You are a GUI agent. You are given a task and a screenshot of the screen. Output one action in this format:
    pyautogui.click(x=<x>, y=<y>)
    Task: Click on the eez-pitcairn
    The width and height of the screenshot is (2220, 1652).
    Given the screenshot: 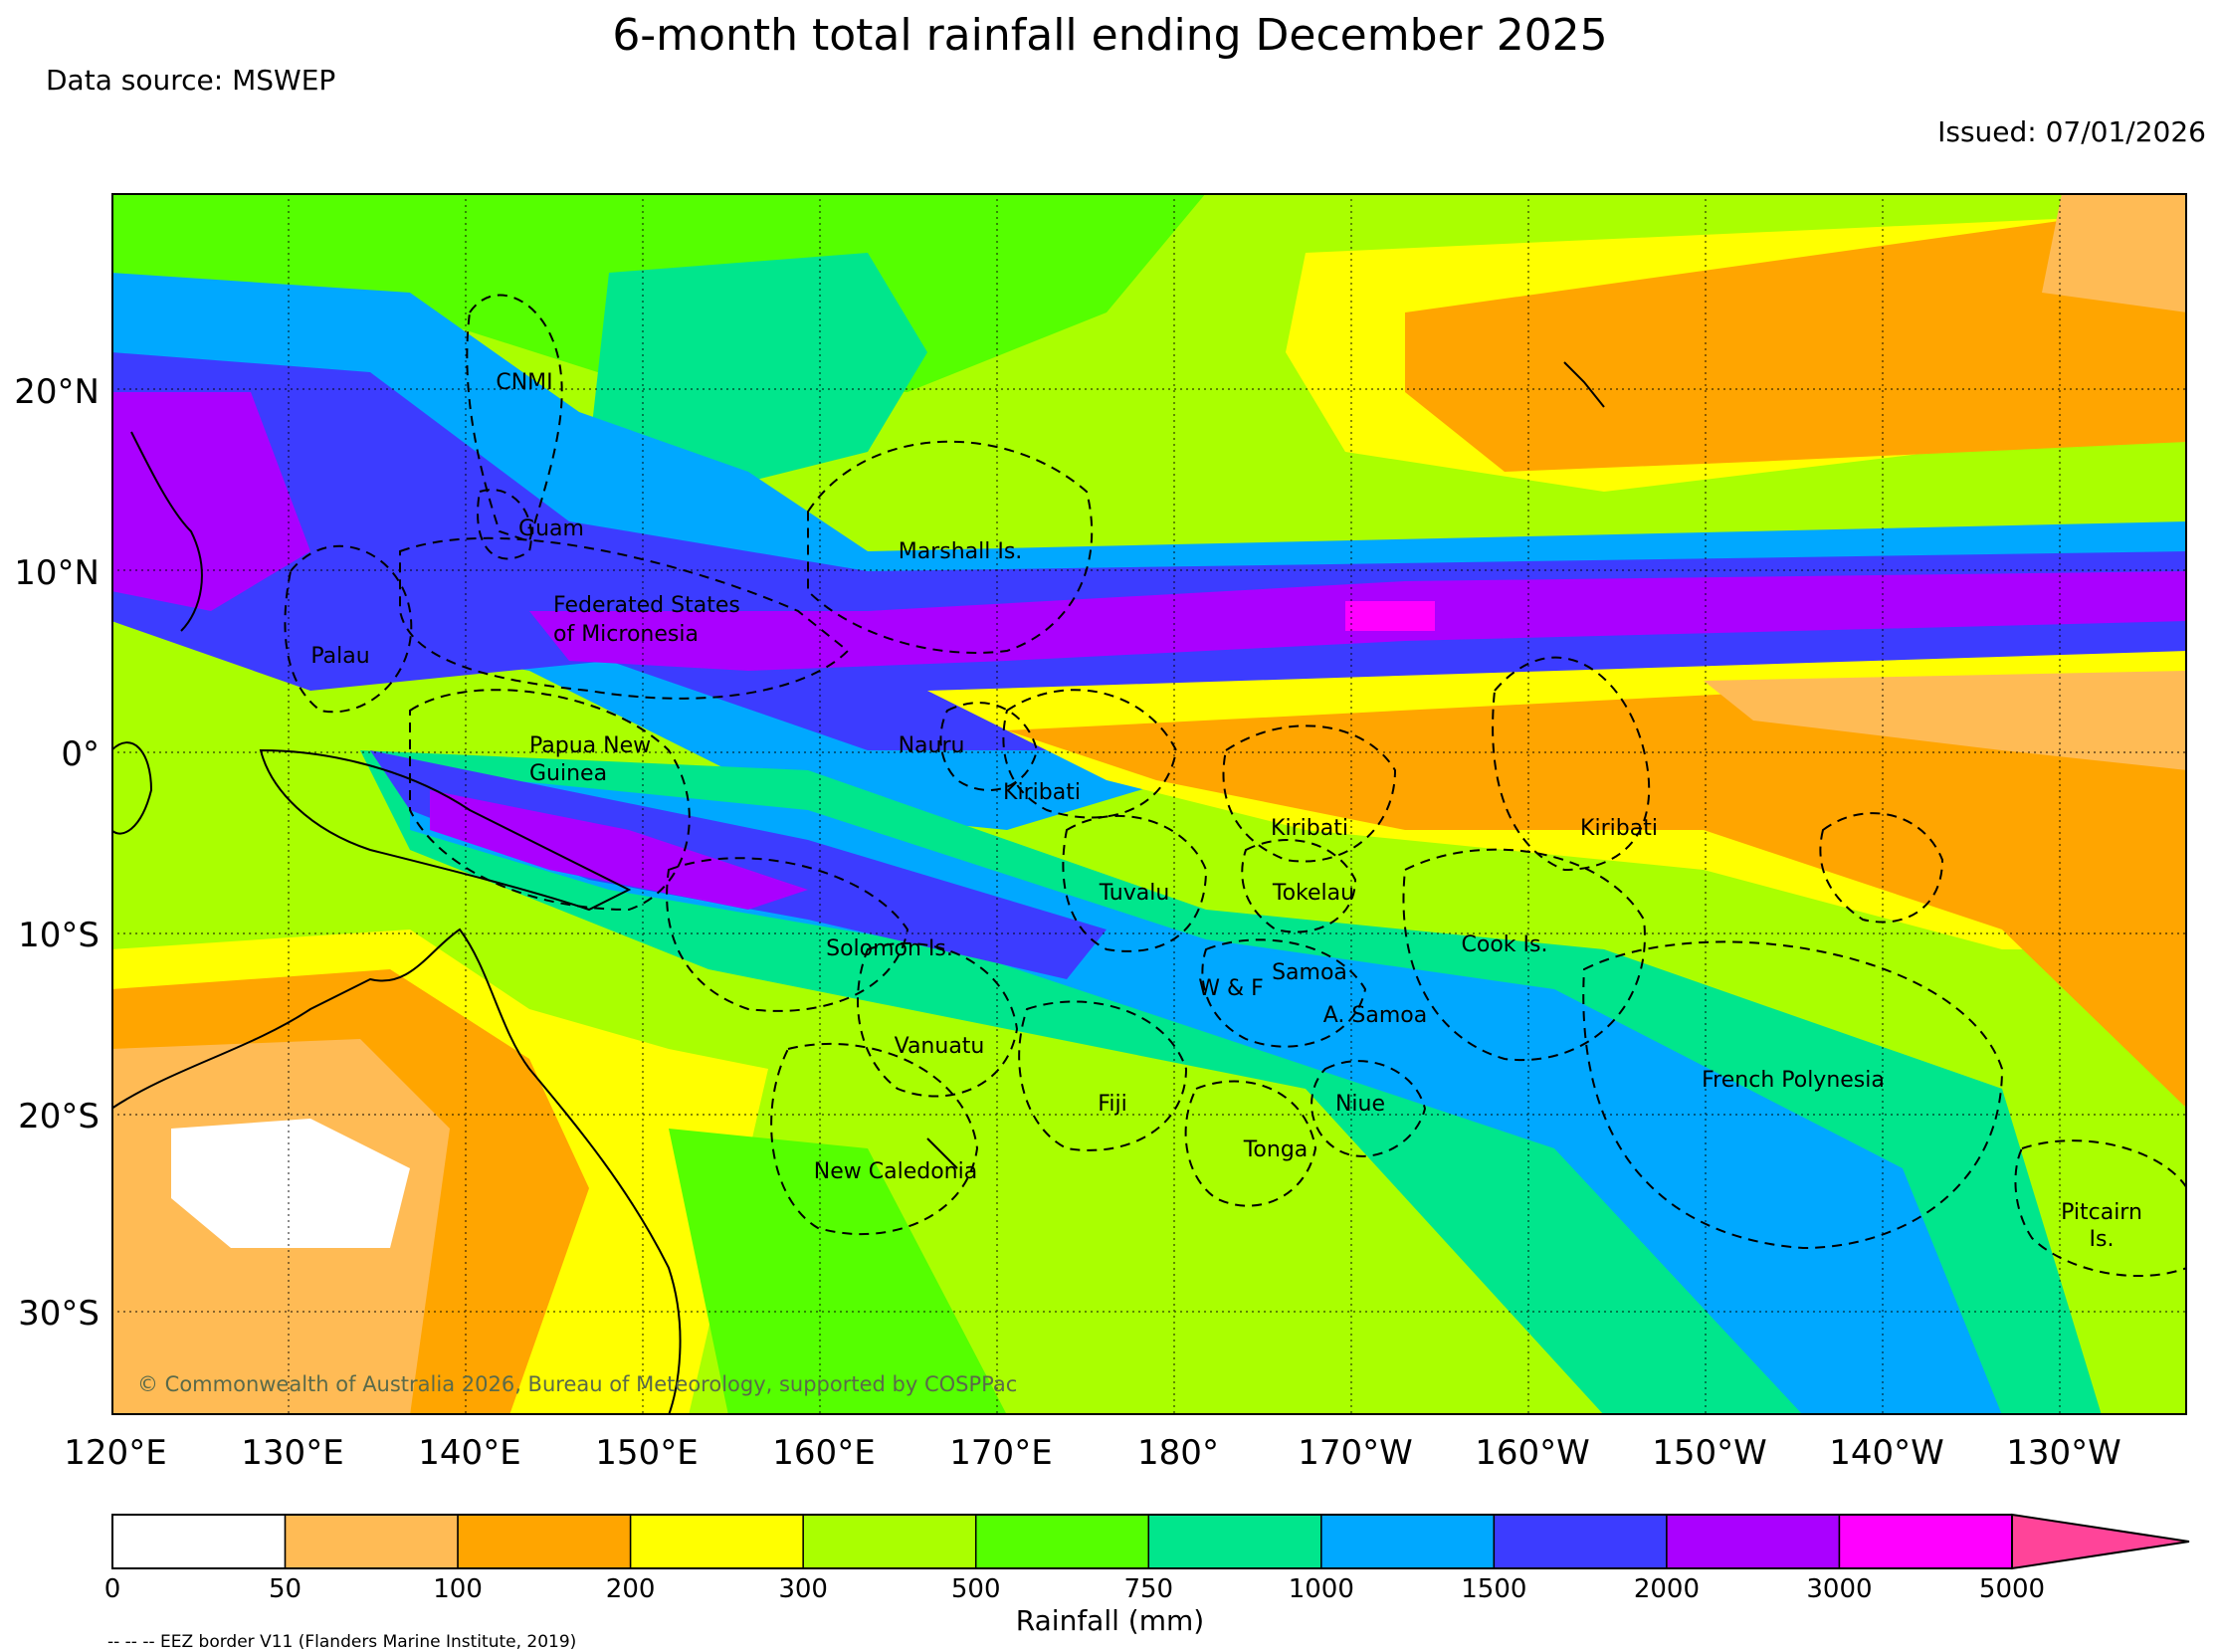 What is the action you would take?
    pyautogui.click(x=2100, y=1209)
    